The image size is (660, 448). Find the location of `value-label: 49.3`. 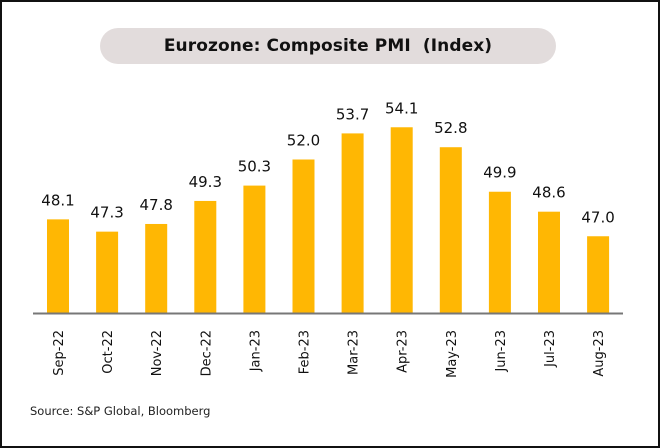

value-label: 49.3 is located at coordinates (205, 182).